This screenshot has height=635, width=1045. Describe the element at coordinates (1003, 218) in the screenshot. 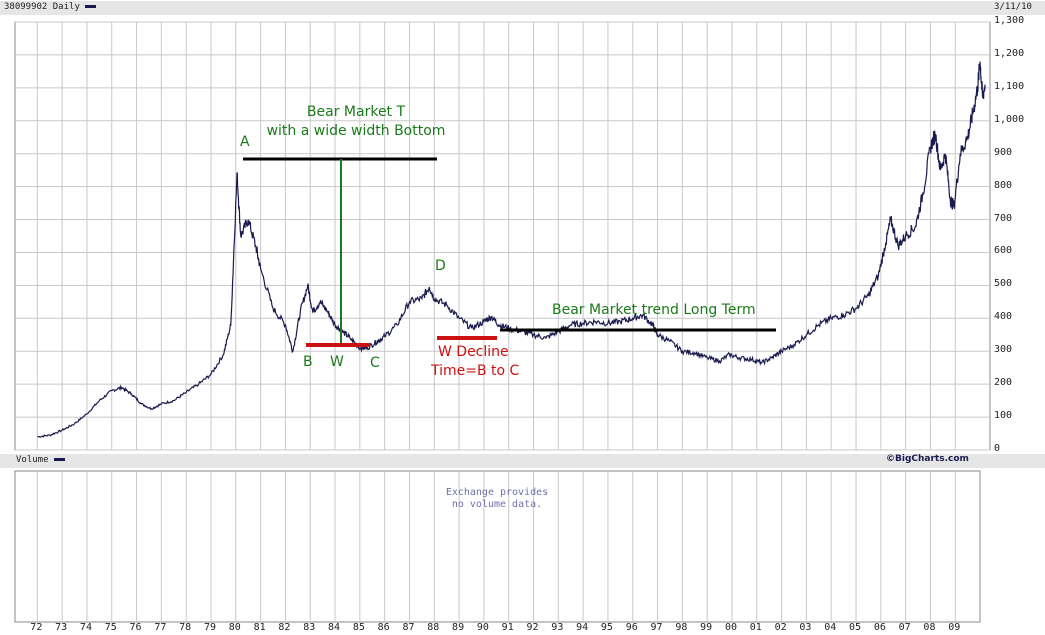

I see `y-tick-label: 700` at that location.